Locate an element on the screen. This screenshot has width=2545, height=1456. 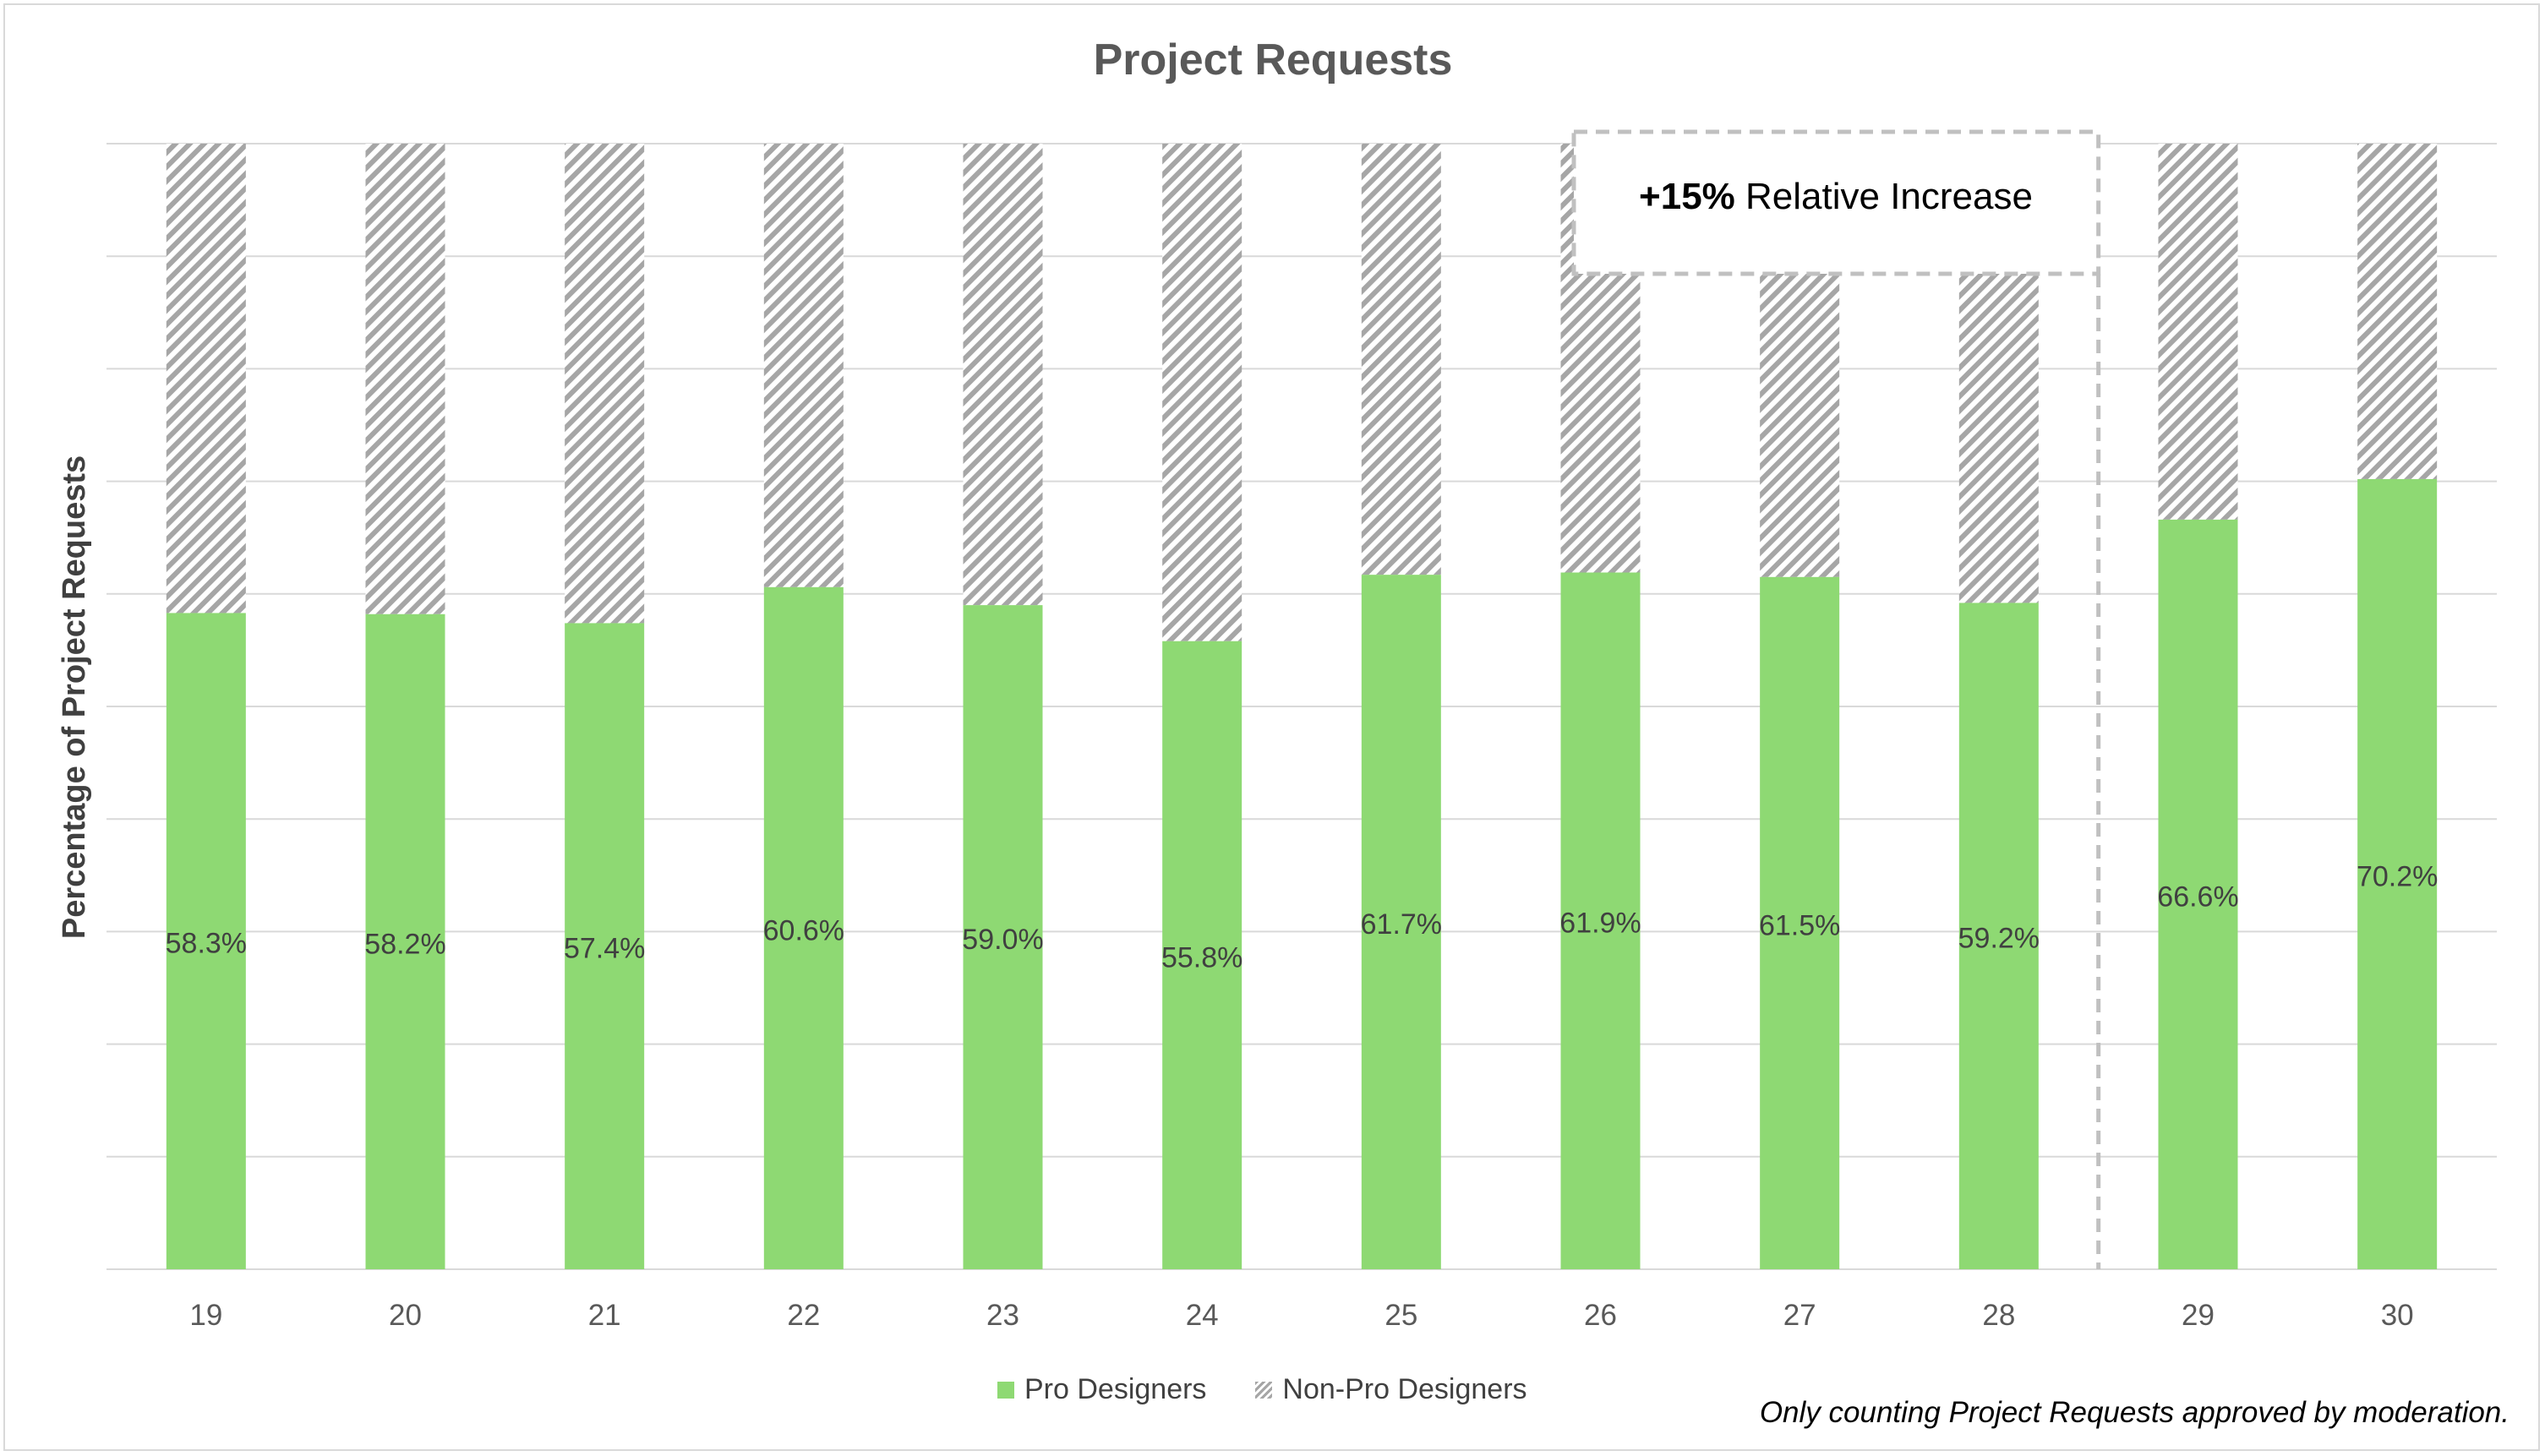
data-label-25: 61.7% is located at coordinates (1401, 924).